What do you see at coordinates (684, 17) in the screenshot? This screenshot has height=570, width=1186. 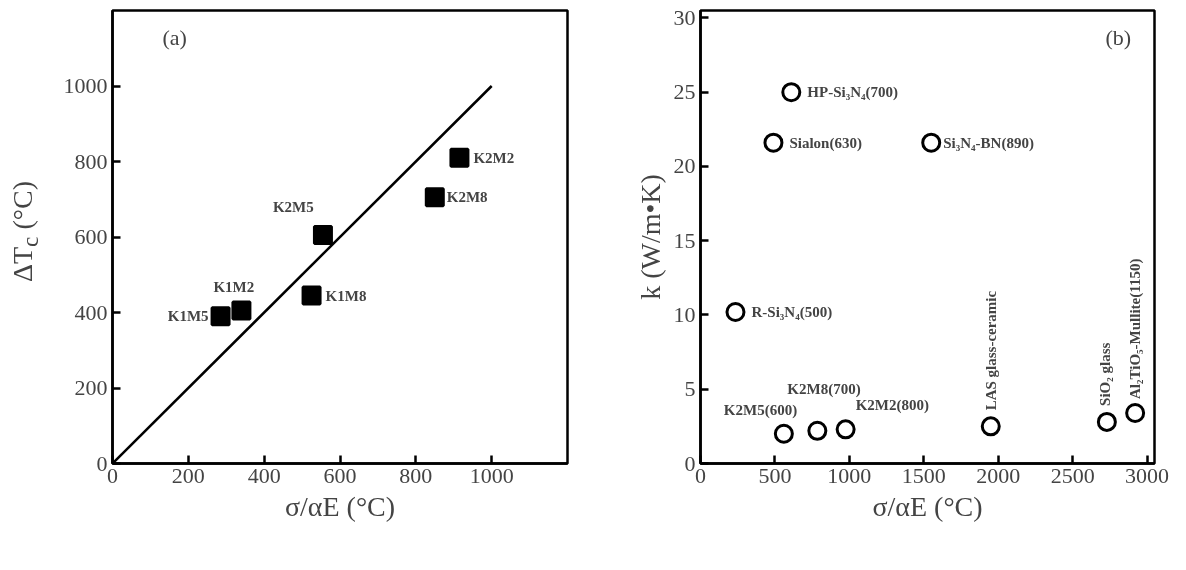 I see `y-tick-label: 30` at bounding box center [684, 17].